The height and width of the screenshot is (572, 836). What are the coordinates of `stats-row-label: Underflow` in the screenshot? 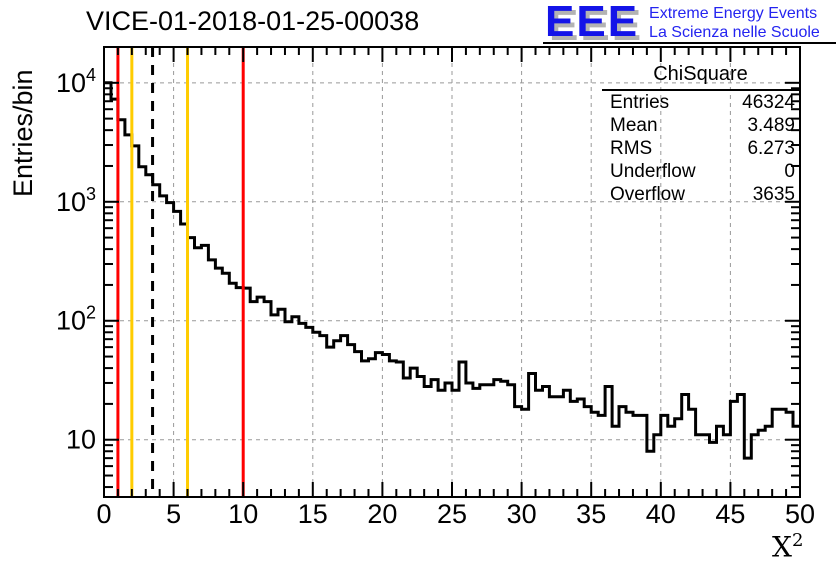 It's located at (653, 171).